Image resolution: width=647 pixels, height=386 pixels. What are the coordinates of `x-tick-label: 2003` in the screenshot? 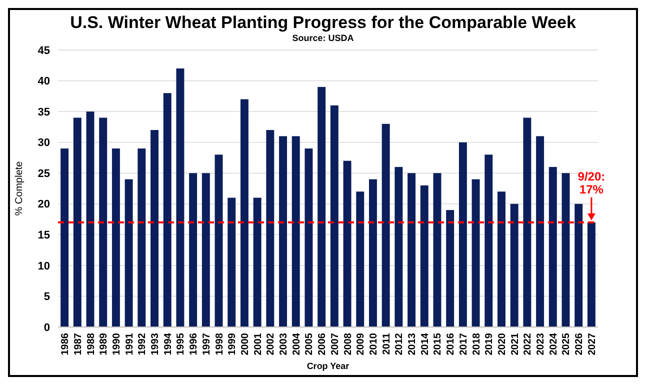 It's located at (284, 344).